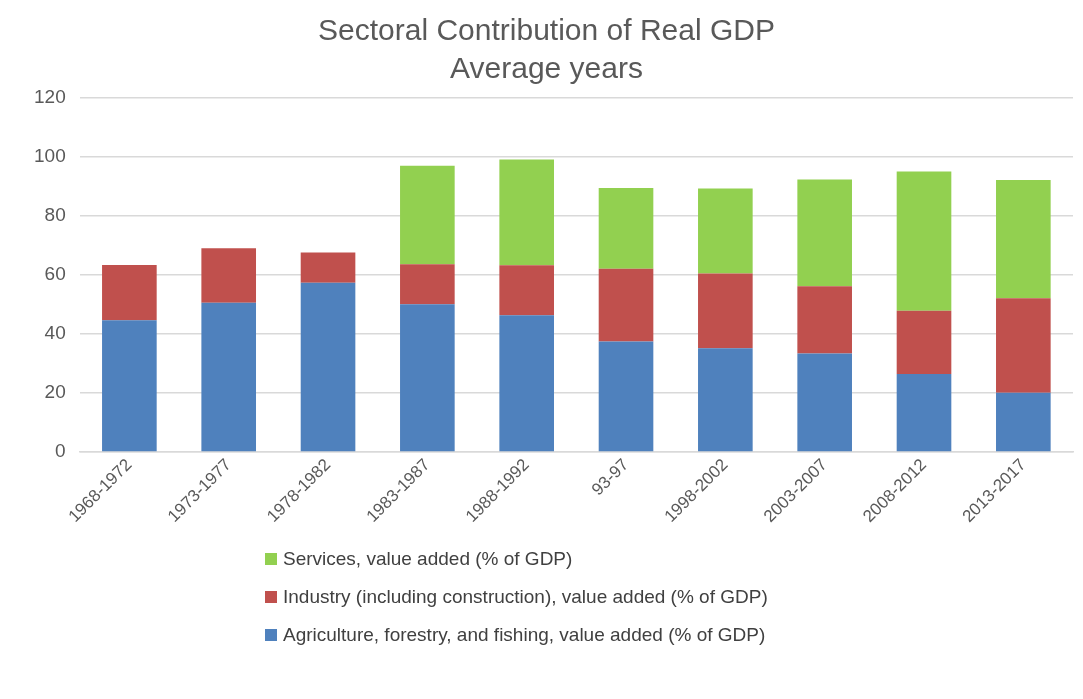 Image resolution: width=1083 pixels, height=699 pixels. I want to click on y-tick-label: 120, so click(50, 97).